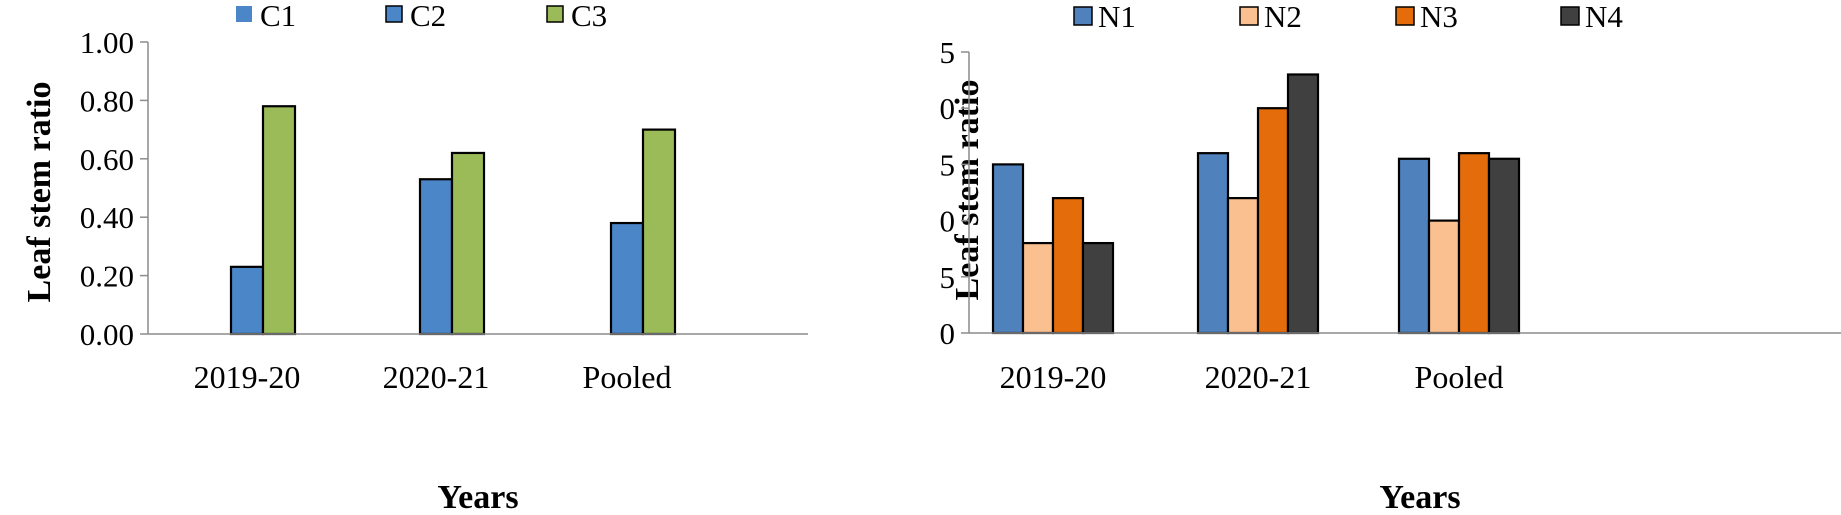 Image resolution: width=1841 pixels, height=515 pixels. I want to click on legend-label-n3: N3, so click(1439, 17).